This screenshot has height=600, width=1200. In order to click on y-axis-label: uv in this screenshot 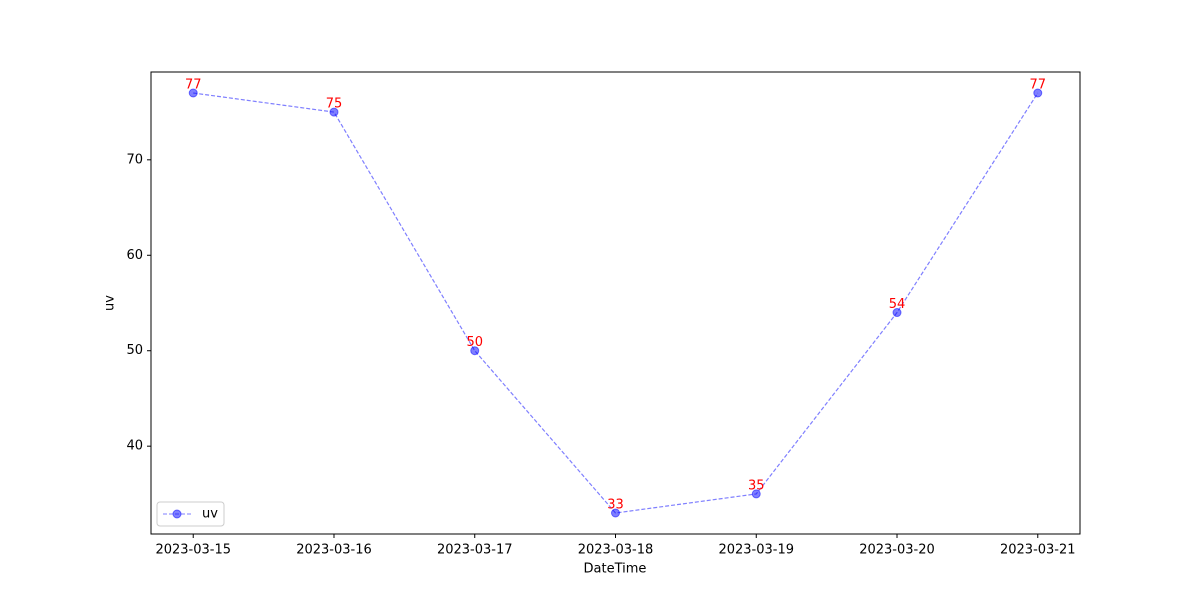, I will do `click(110, 303)`.